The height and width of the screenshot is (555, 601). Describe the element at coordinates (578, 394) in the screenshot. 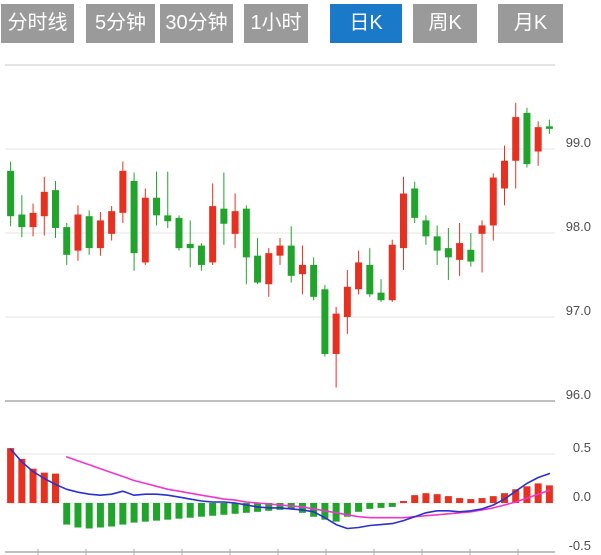

I see `price-axis-label: 96.0` at that location.